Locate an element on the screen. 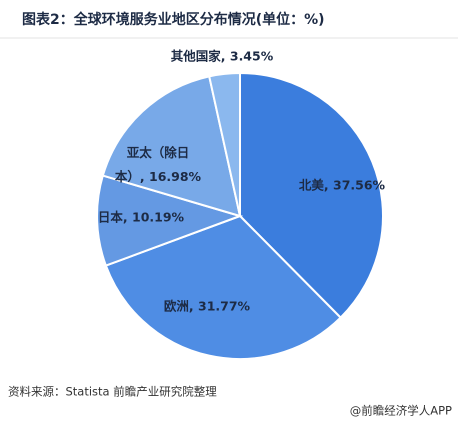 The image size is (458, 424). slice-label: 日本, 10.19% is located at coordinates (141, 217).